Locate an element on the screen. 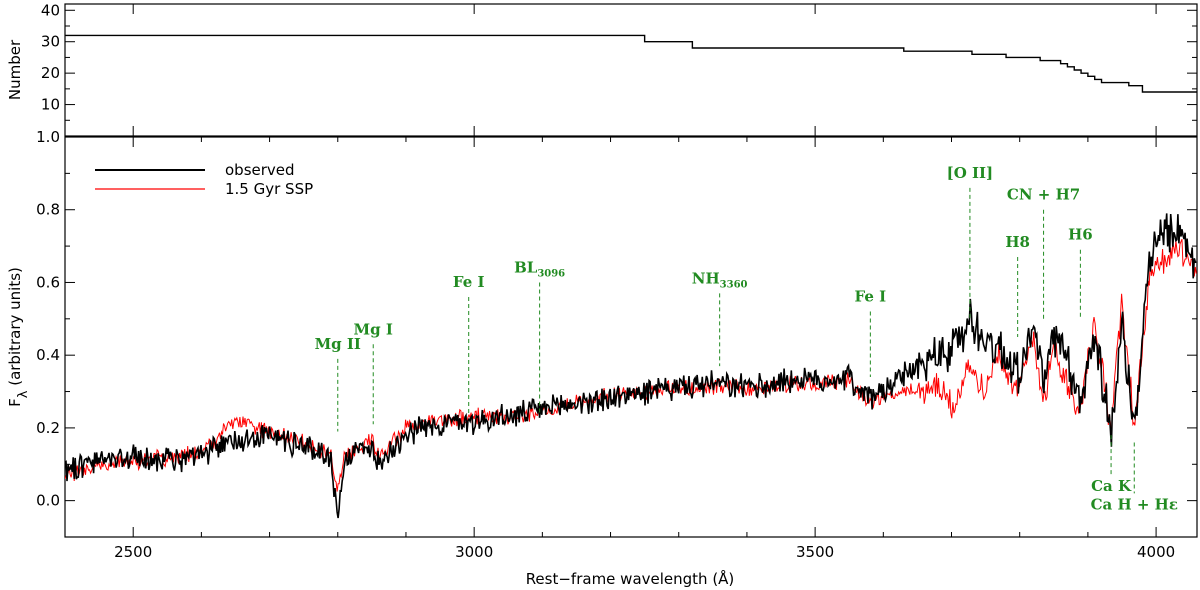  annotation-label: NH3360 is located at coordinates (720, 279).